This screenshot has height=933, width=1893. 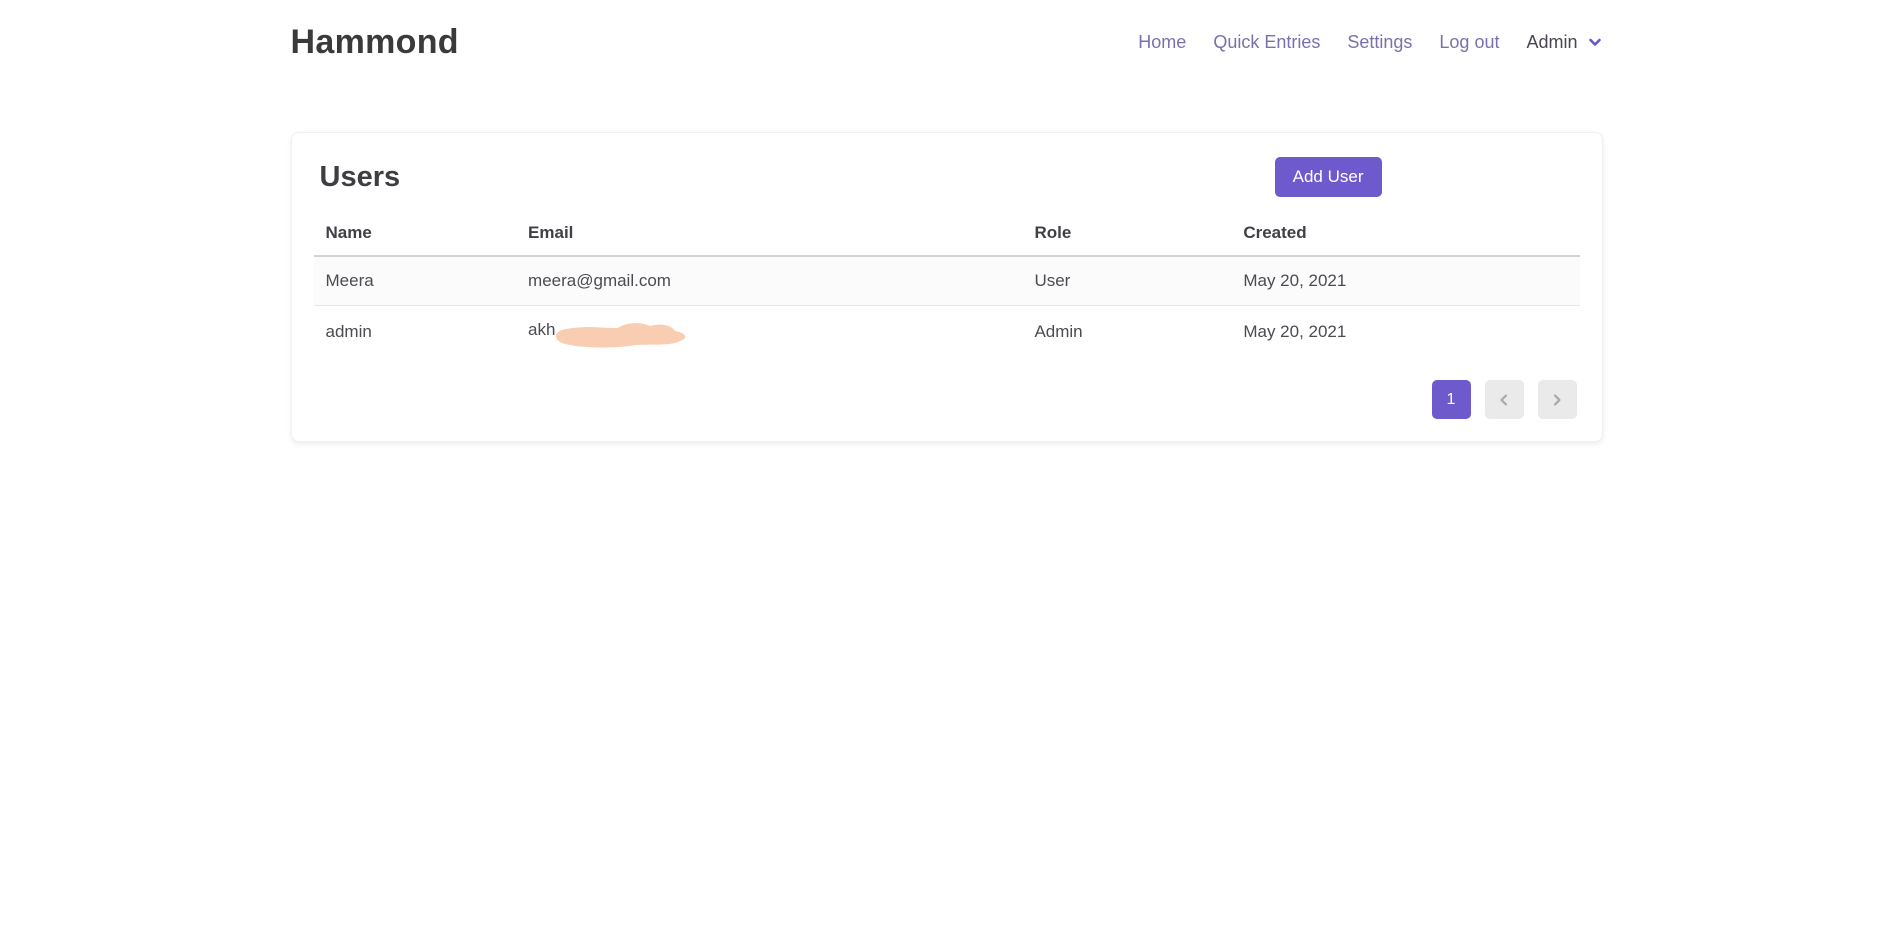 I want to click on cell-name: Meera, so click(x=349, y=280).